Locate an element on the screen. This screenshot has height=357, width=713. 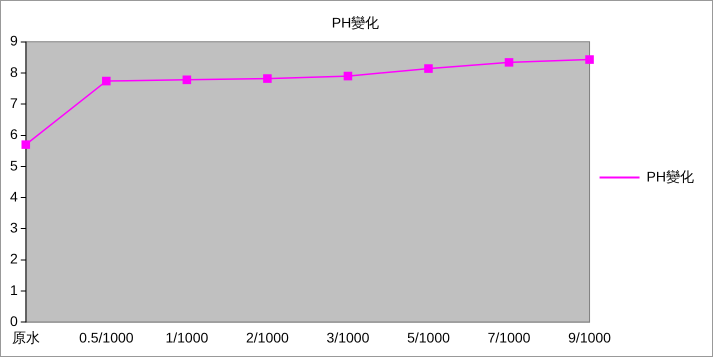
x-tick-label: 9/1000 is located at coordinates (590, 337).